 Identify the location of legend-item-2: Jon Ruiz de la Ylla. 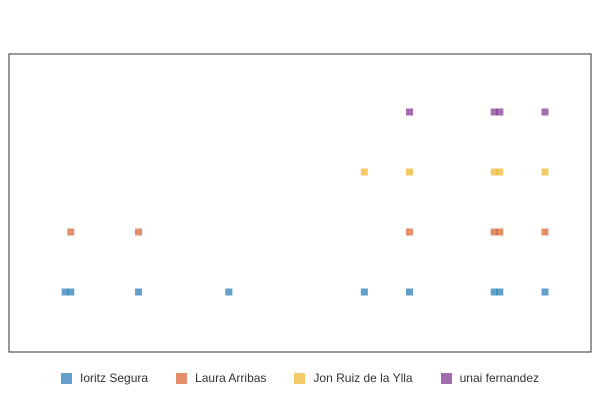
(353, 378).